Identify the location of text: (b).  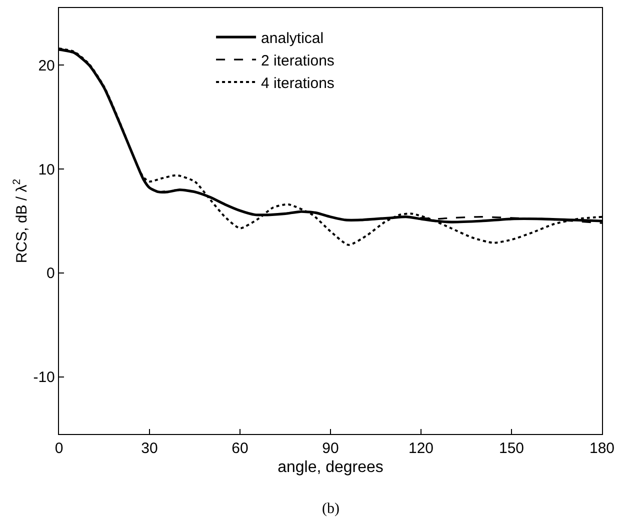
(331, 509).